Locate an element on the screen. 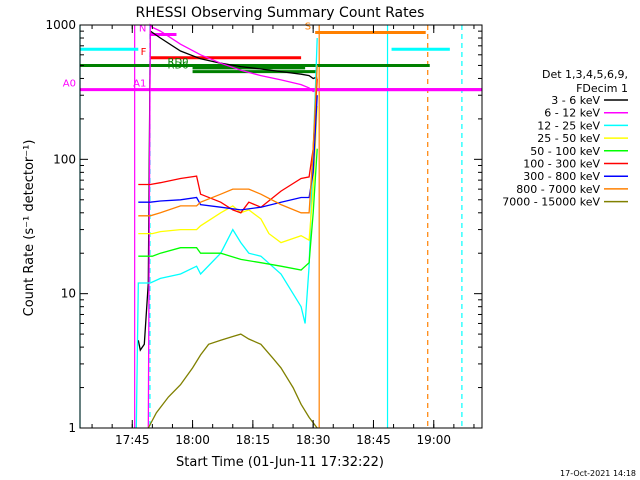  x-axis-label: Start Time (01-Jun-11 17:32:22) is located at coordinates (280, 462).